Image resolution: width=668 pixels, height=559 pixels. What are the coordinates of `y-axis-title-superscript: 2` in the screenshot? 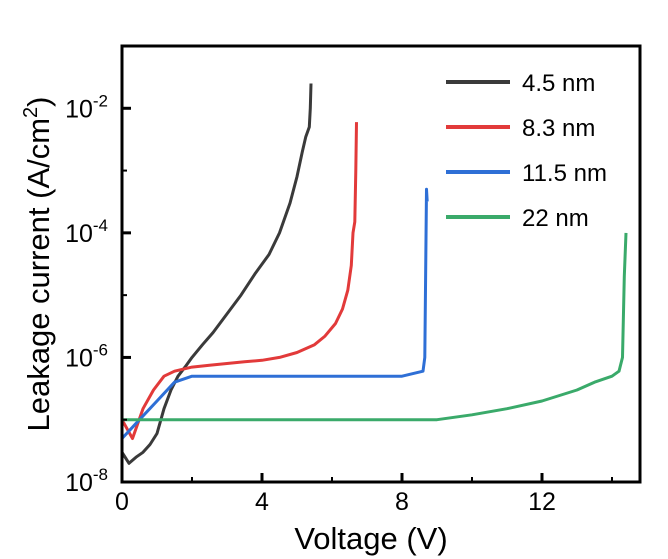 It's located at (31, 112).